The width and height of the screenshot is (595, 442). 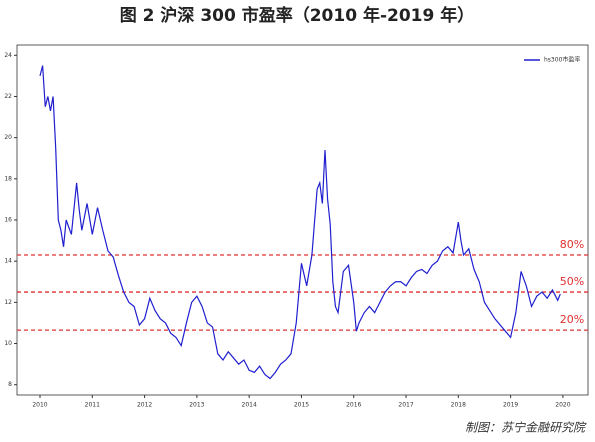 I want to click on y-tick-label: 14, so click(x=8, y=261).